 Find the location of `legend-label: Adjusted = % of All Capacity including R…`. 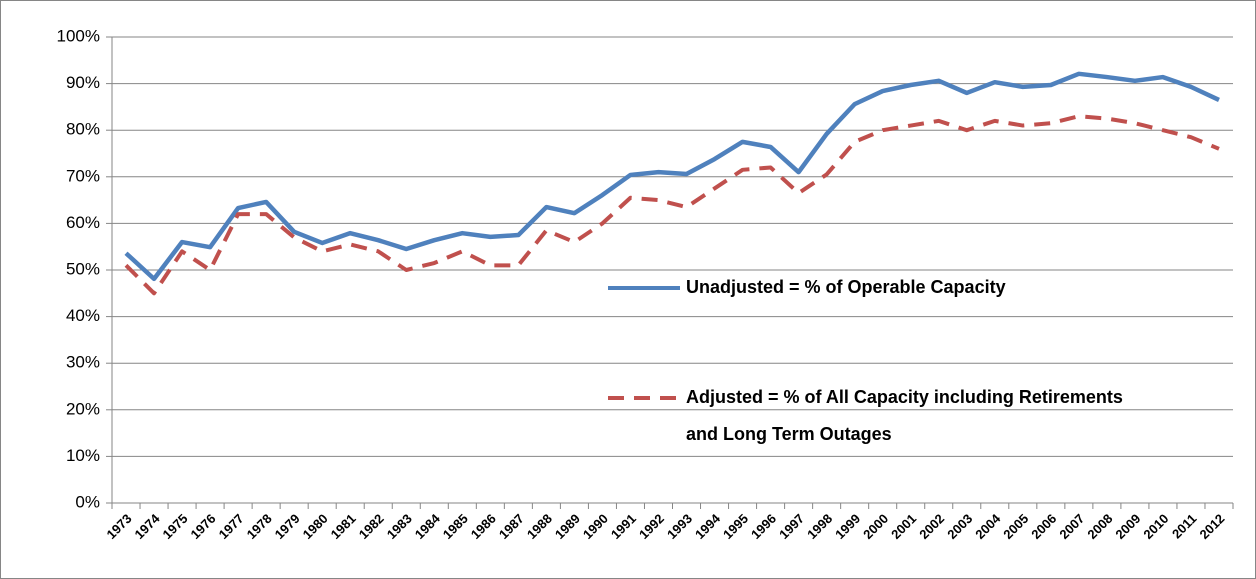

legend-label: Adjusted = % of All Capacity including R… is located at coordinates (904, 415).